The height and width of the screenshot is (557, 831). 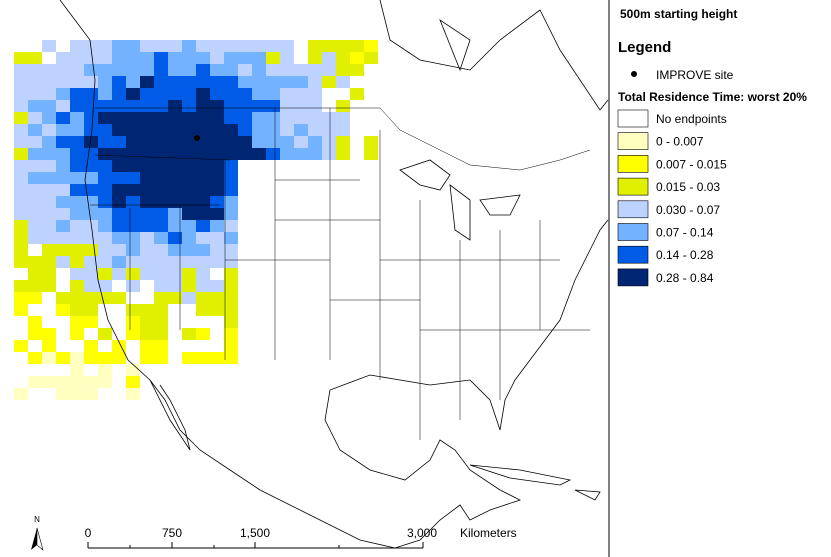 What do you see at coordinates (88, 533) in the screenshot?
I see `scale-label: 0` at bounding box center [88, 533].